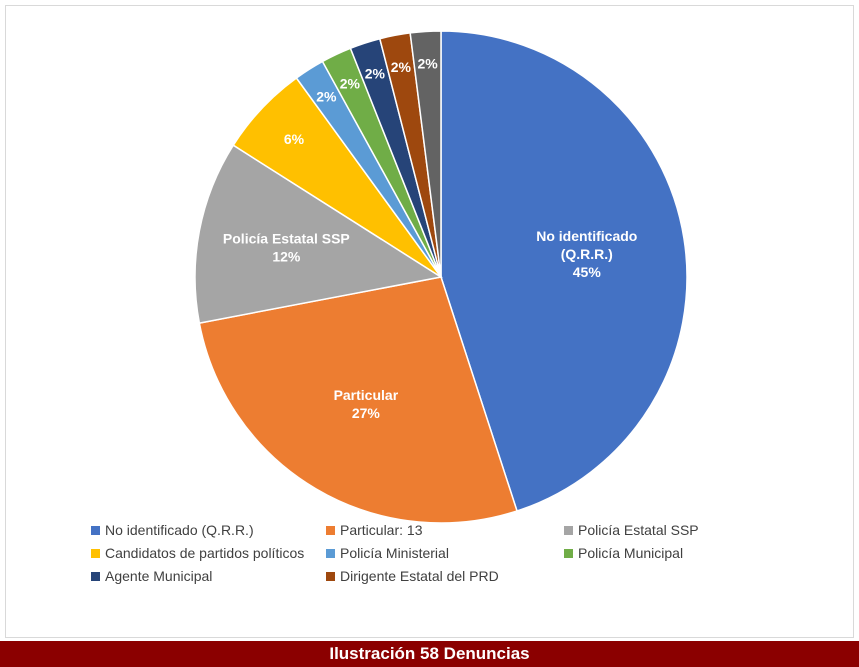 This screenshot has height=667, width=859. Describe the element at coordinates (159, 576) in the screenshot. I see `legend-label: Agente Municipal` at that location.